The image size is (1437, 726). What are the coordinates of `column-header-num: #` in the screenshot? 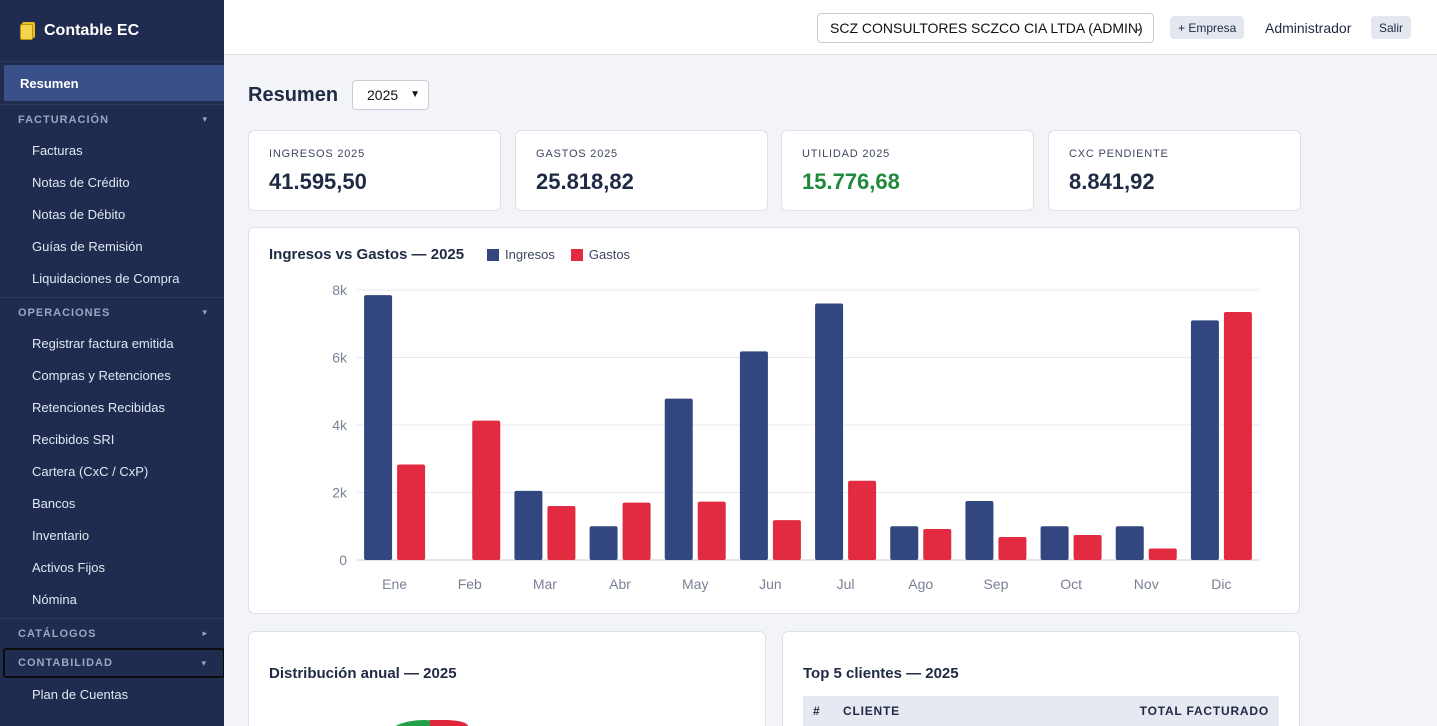 It's located at (817, 711).